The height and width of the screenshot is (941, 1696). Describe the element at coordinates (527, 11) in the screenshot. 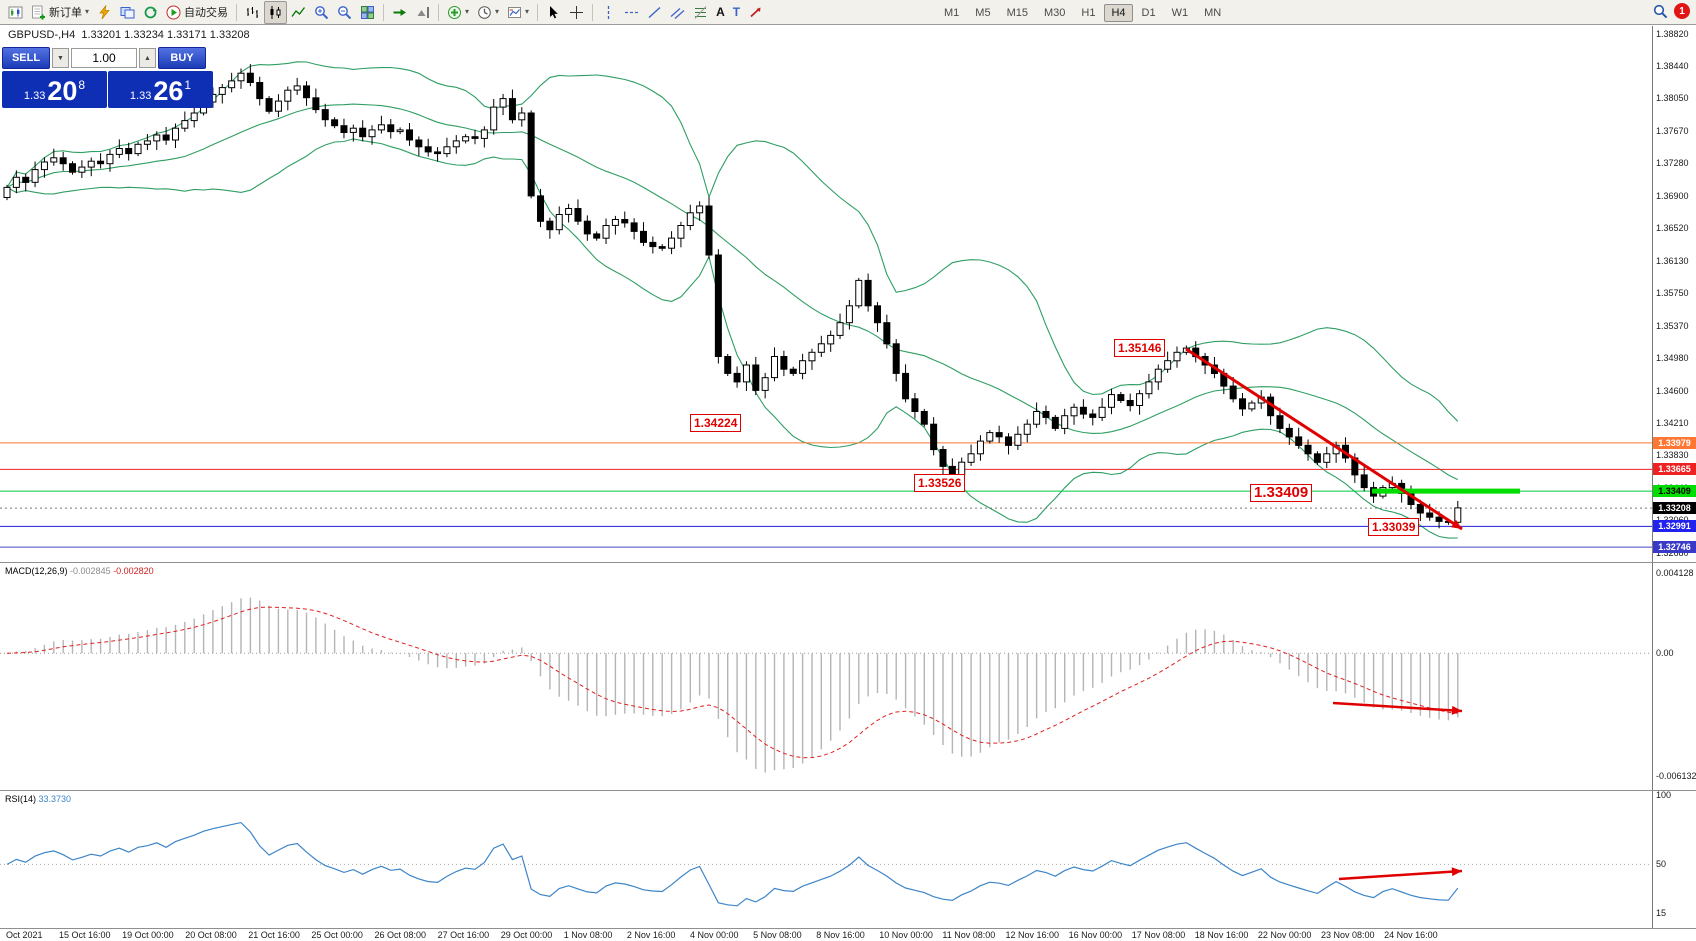

I see `templates-caret-icon: ▾` at that location.